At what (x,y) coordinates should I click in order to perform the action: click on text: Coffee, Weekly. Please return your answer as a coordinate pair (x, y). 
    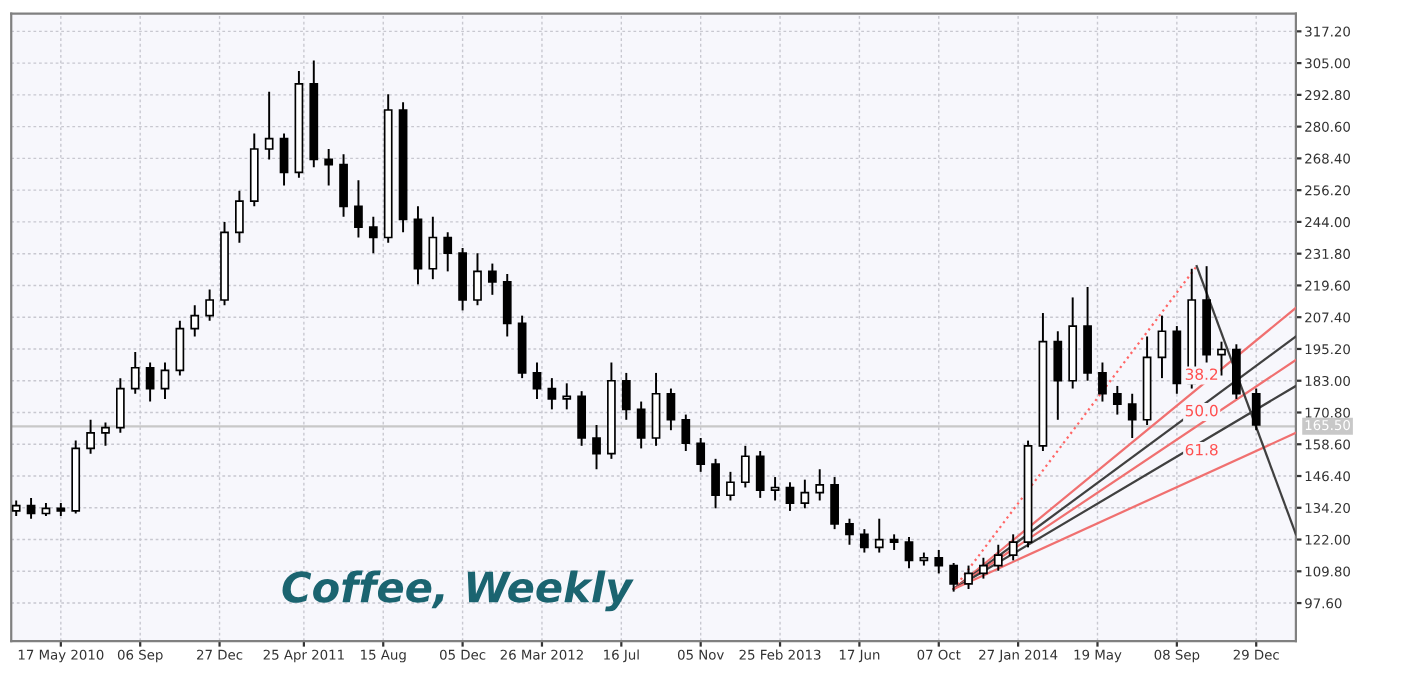
    Looking at the image, I should click on (458, 591).